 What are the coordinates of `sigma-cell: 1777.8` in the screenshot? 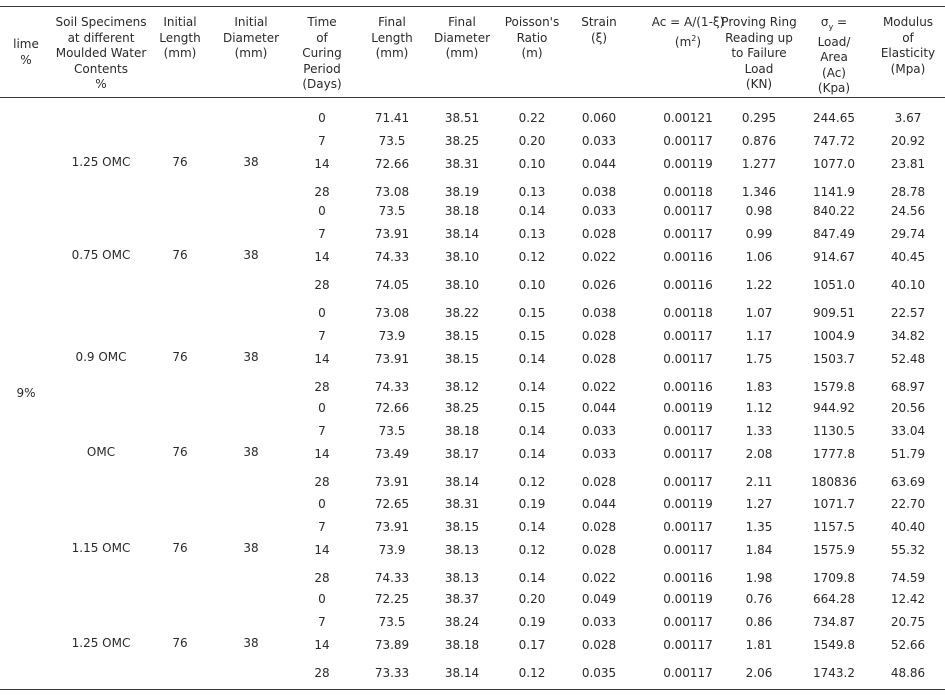 It's located at (834, 454).